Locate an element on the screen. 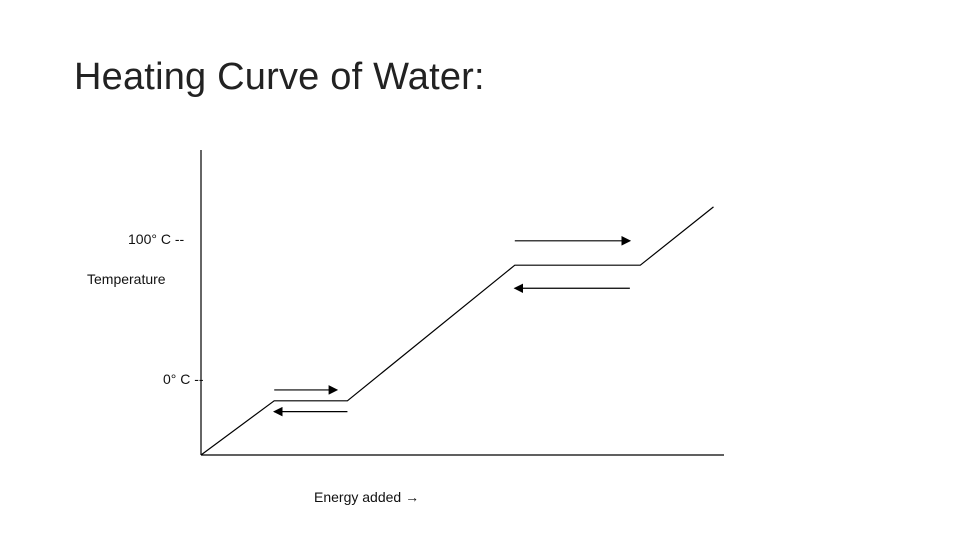 This screenshot has width=960, height=540. slide-title: Heating Curve of Water: is located at coordinates (279, 77).